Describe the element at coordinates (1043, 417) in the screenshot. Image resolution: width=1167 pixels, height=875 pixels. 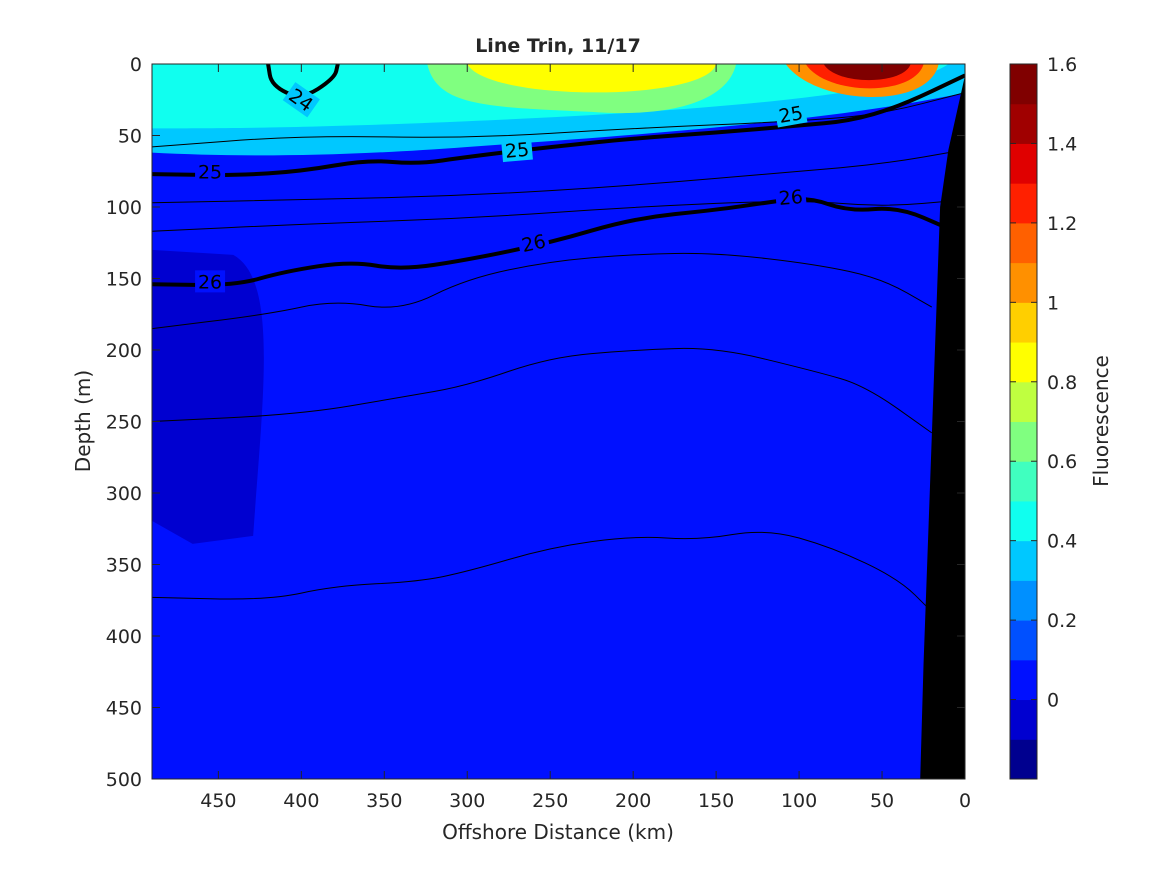
I see `colorbar: 0 0.2 0.4 0.6 0.8 1 1.2 1.4 1.6` at that location.